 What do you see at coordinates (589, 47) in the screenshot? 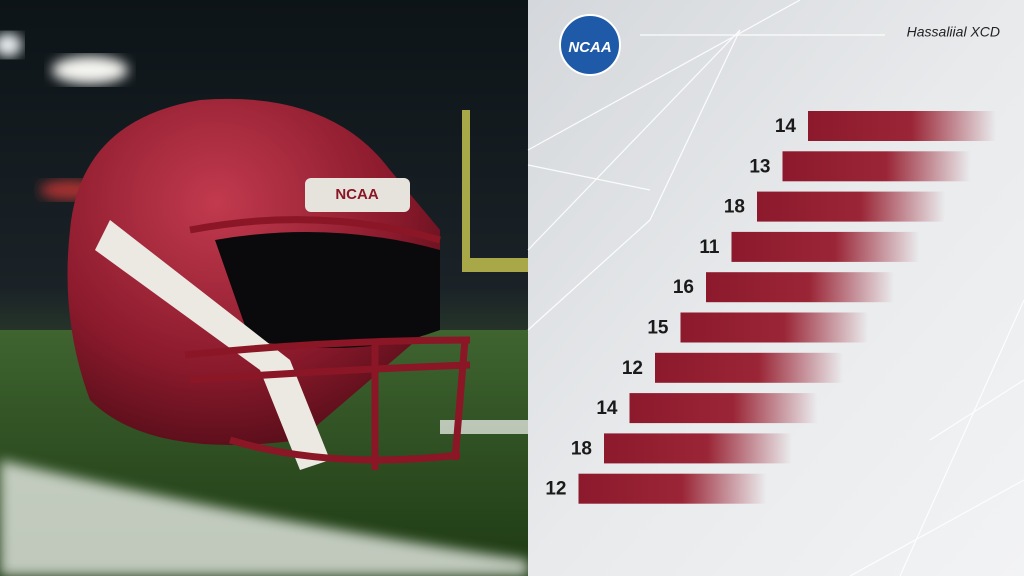
I see `logo: NCAA` at bounding box center [589, 47].